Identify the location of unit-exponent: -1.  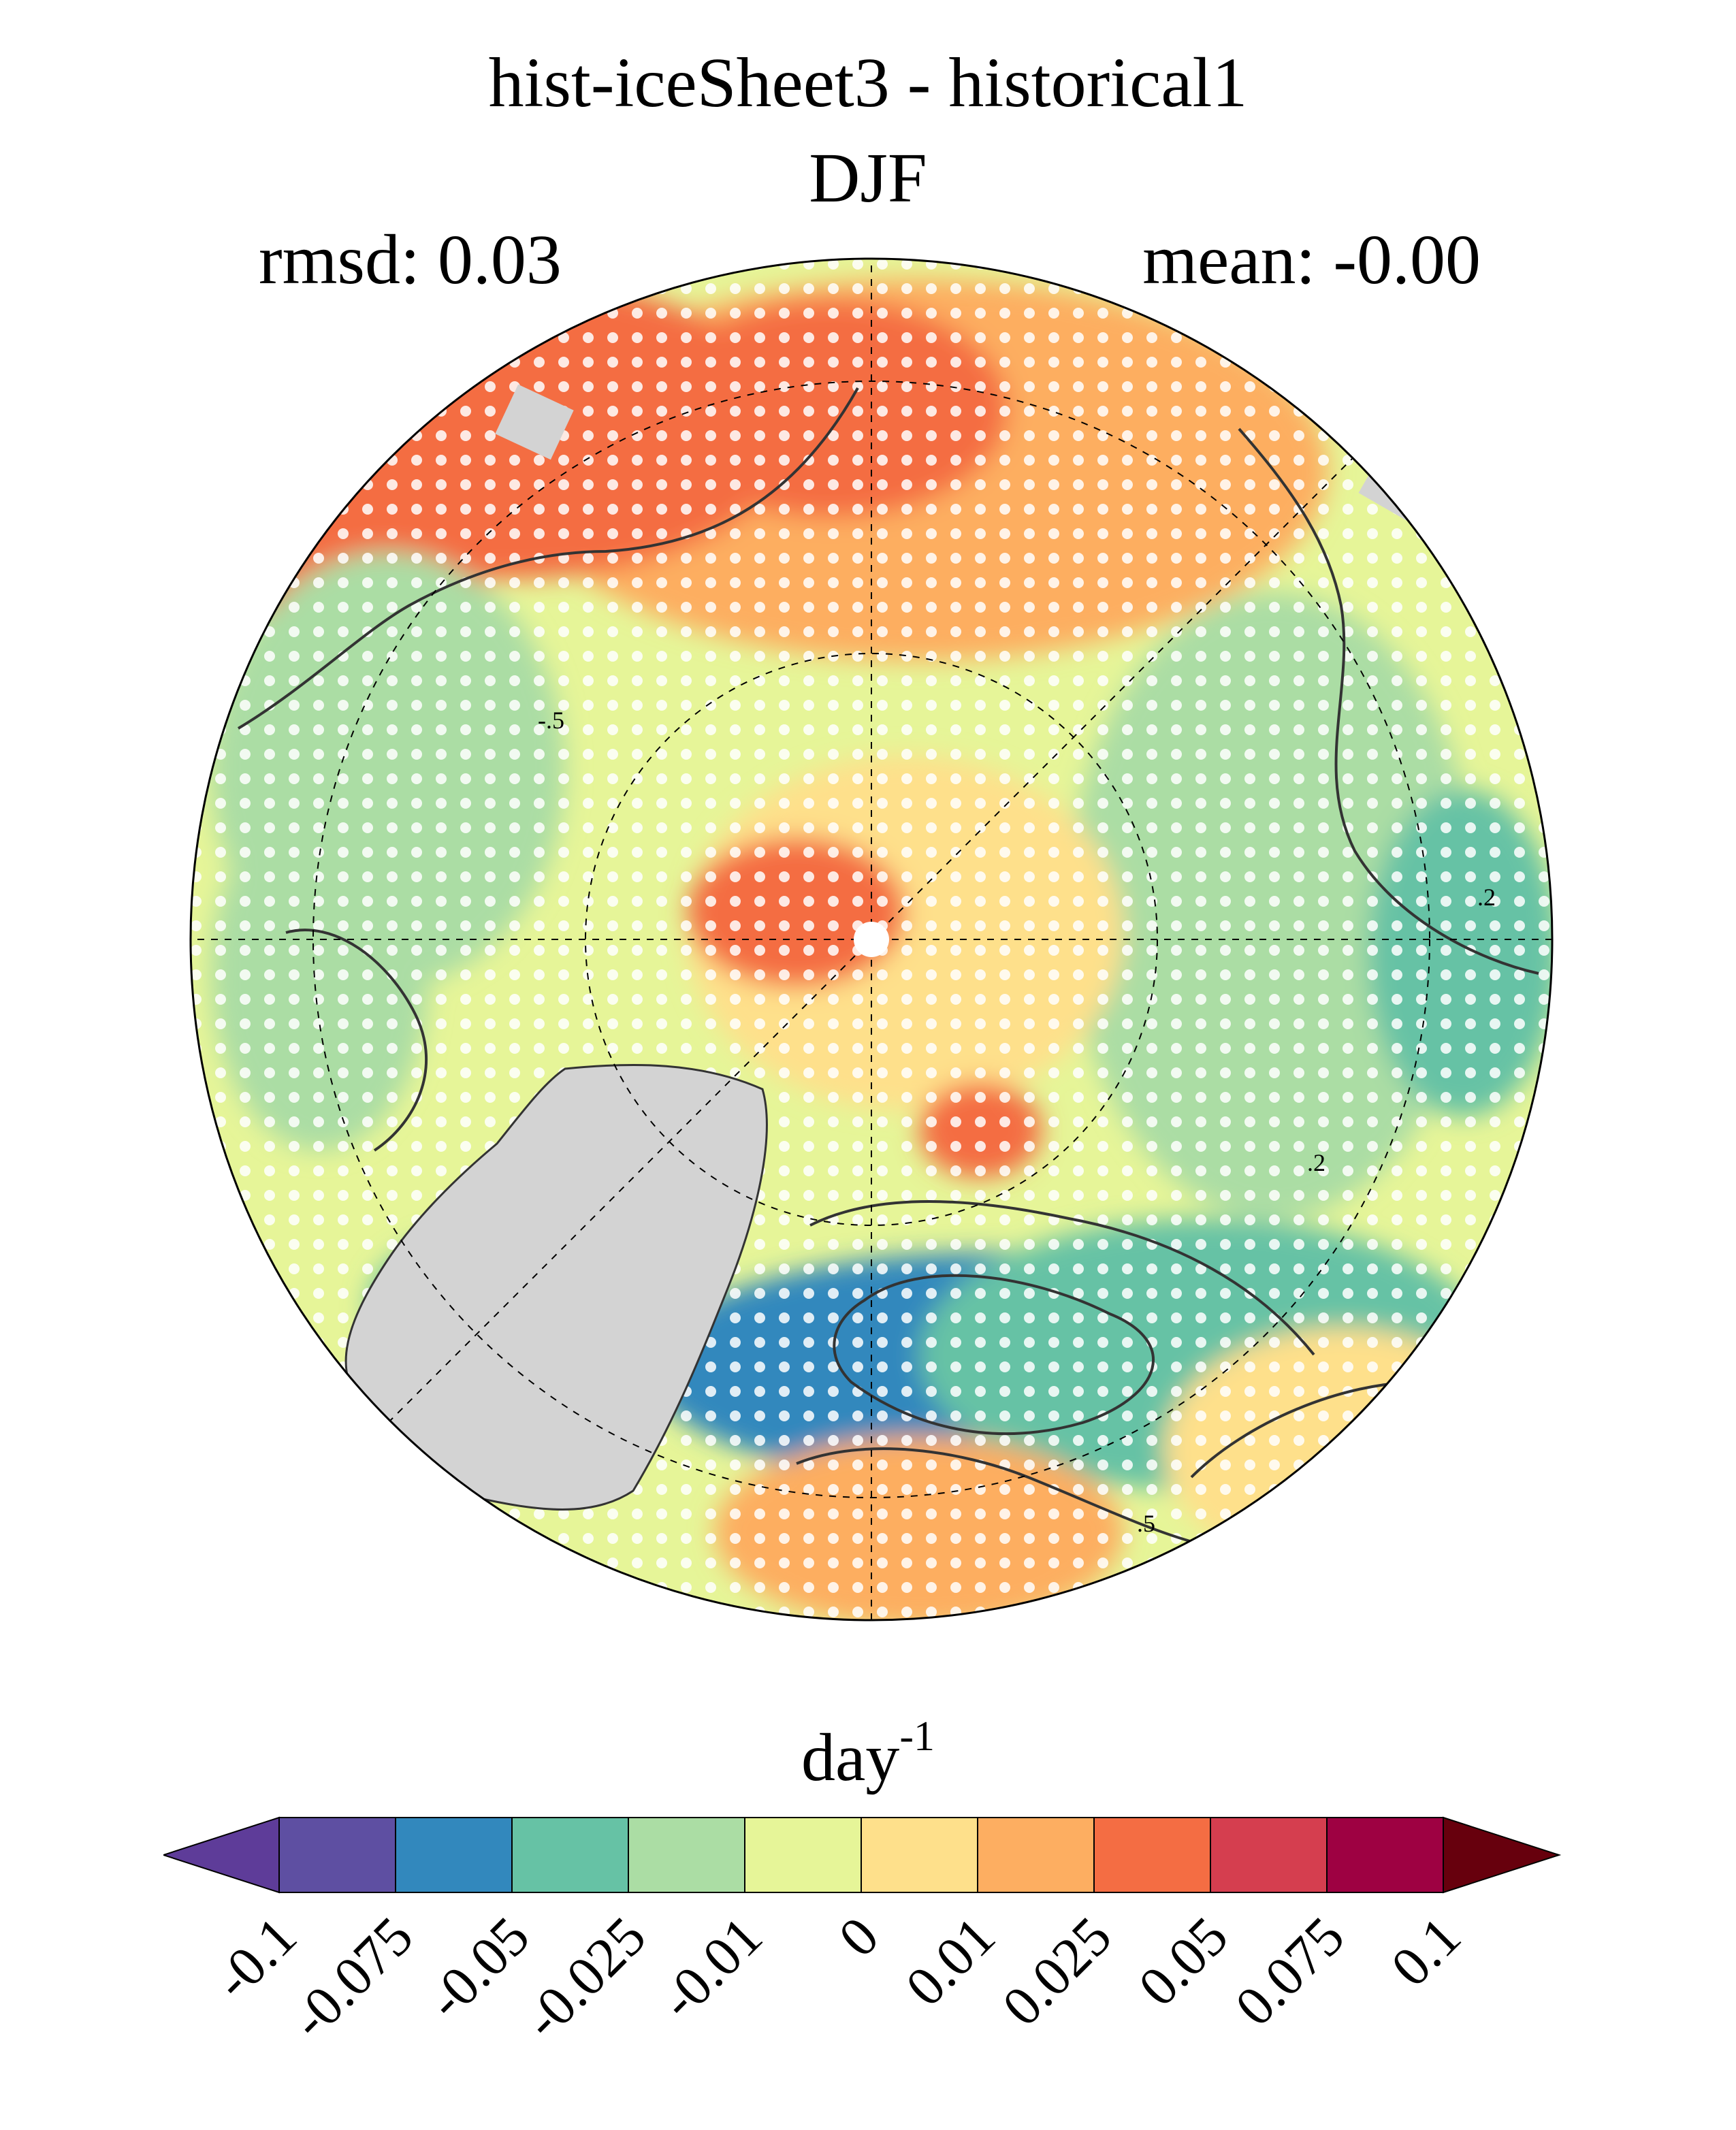
(917, 1736).